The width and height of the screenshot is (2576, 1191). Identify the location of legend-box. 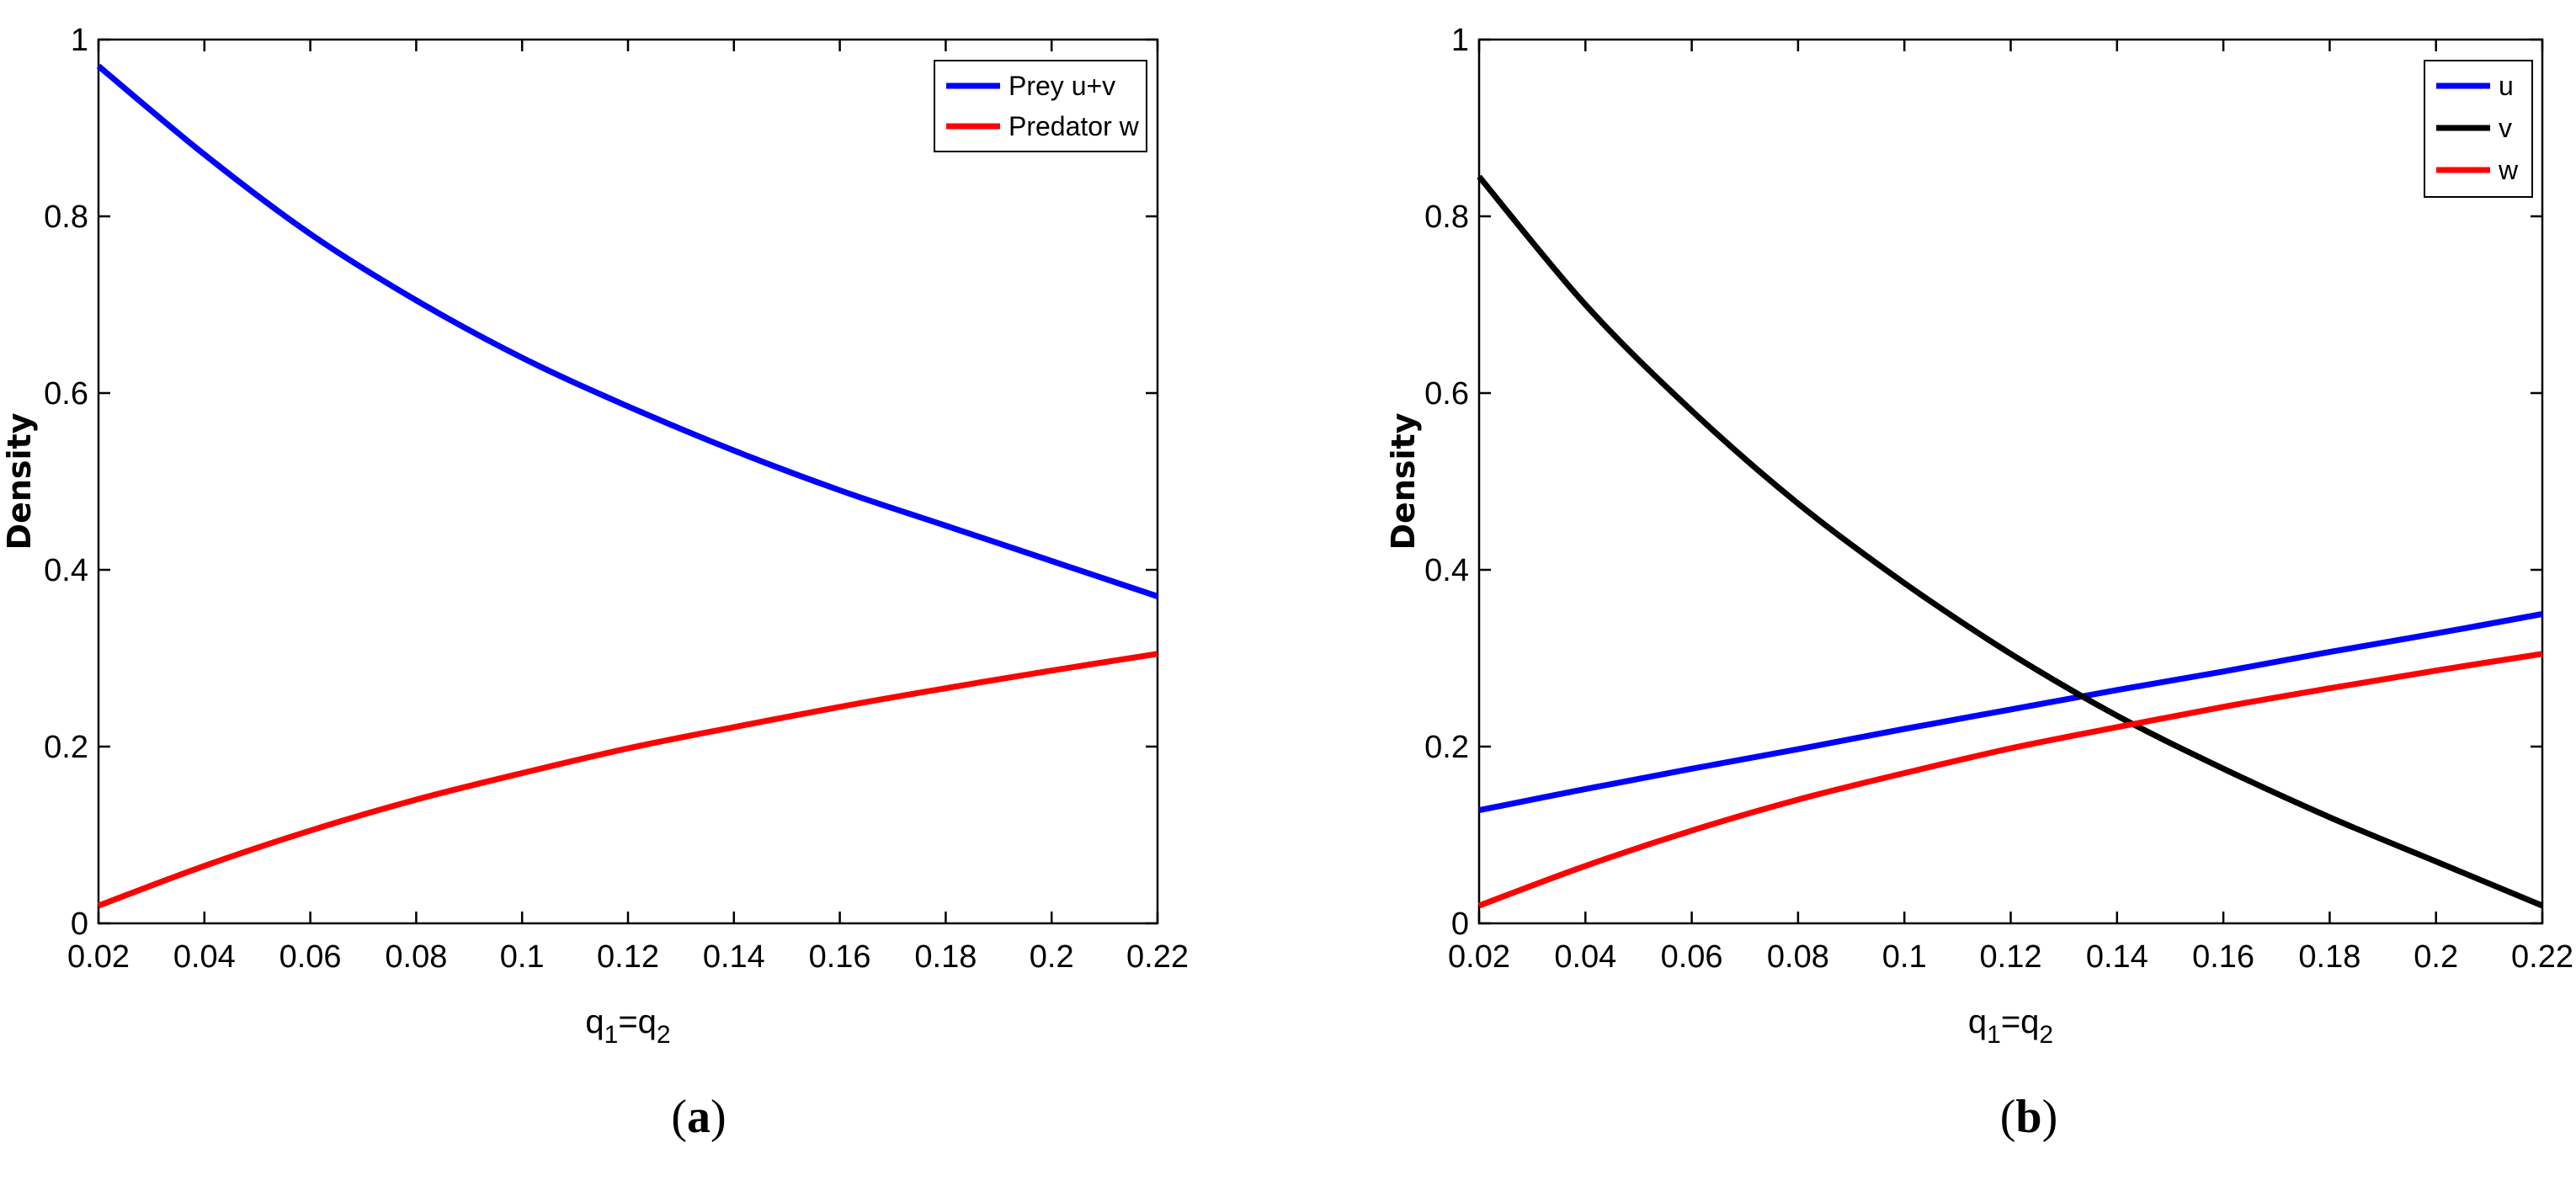
(1040, 106).